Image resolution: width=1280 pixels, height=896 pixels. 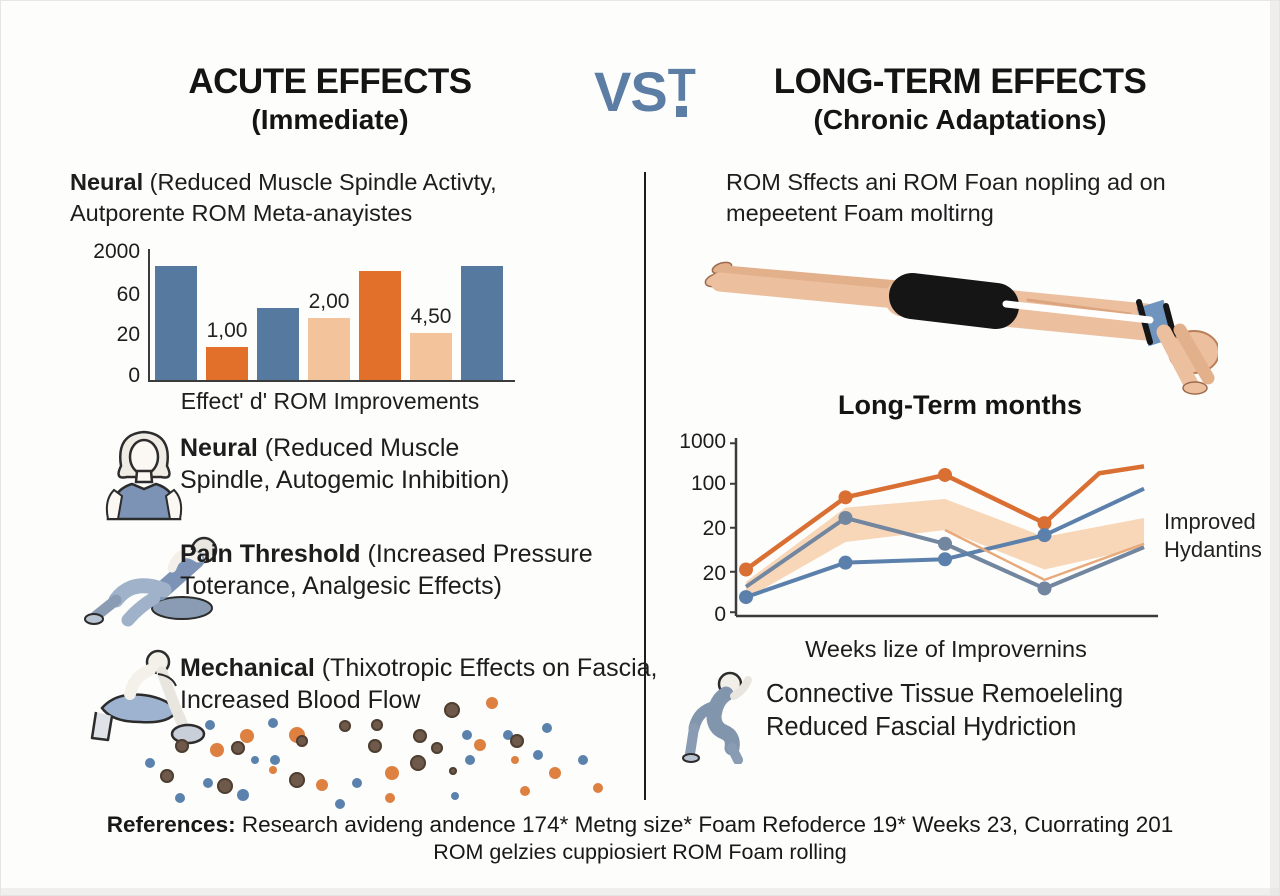 What do you see at coordinates (945, 694) in the screenshot?
I see `outcome-line1: Connective Tissue Remoeleling` at bounding box center [945, 694].